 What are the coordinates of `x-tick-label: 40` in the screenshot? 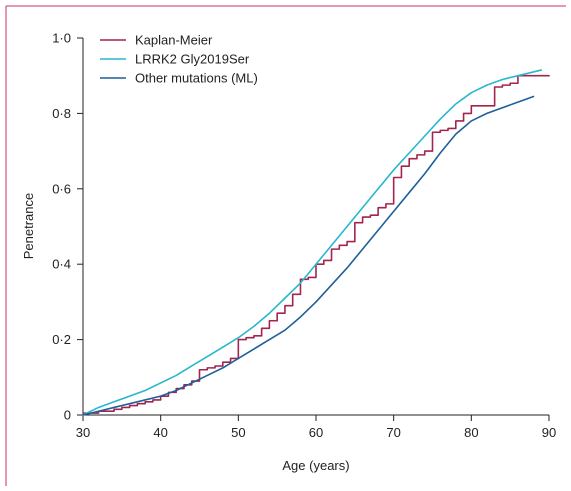 It's located at (160, 432).